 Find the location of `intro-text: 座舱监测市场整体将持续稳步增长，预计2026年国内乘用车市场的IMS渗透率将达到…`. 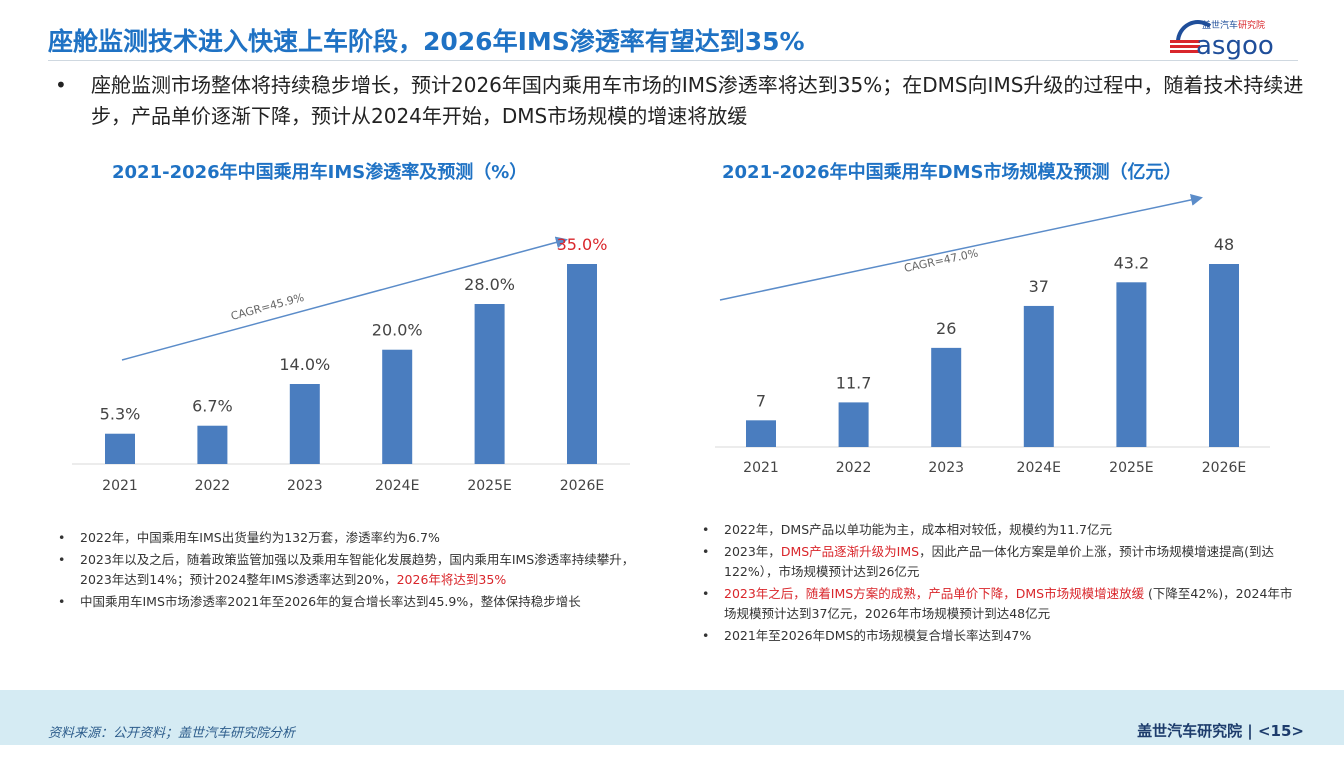

intro-text: 座舱监测市场整体将持续稳步增长，预计2026年国内乘用车市场的IMS渗透率将达到… is located at coordinates (697, 100).